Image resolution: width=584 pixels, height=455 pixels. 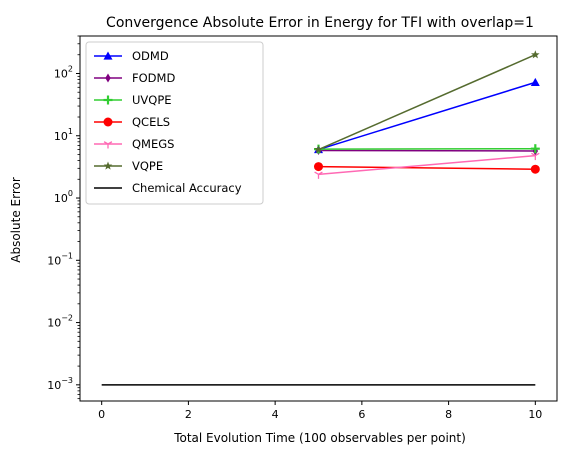 I want to click on y-tick-label: 10⁻¹, so click(x=60, y=259).